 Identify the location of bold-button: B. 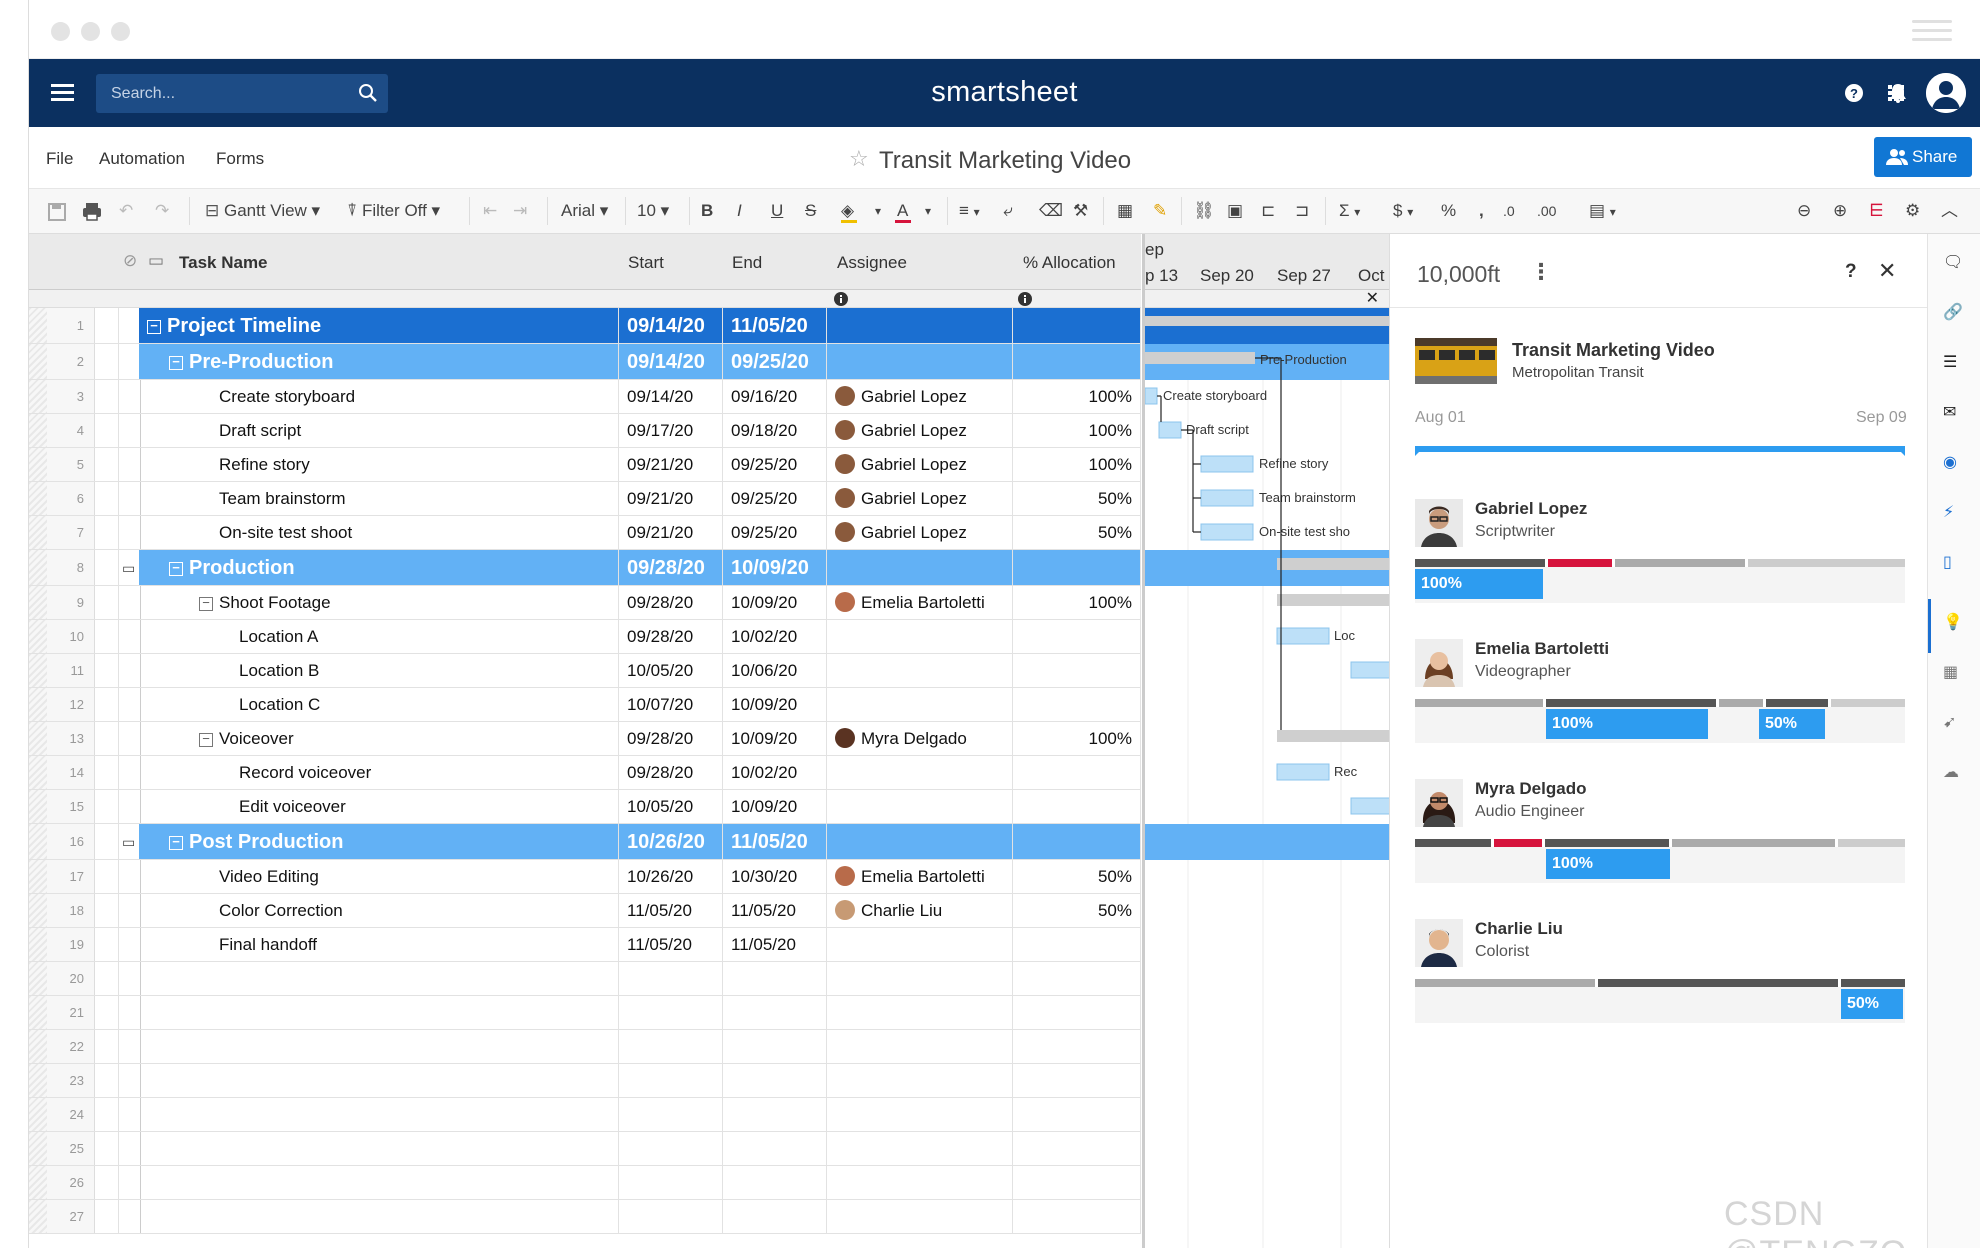
(707, 210).